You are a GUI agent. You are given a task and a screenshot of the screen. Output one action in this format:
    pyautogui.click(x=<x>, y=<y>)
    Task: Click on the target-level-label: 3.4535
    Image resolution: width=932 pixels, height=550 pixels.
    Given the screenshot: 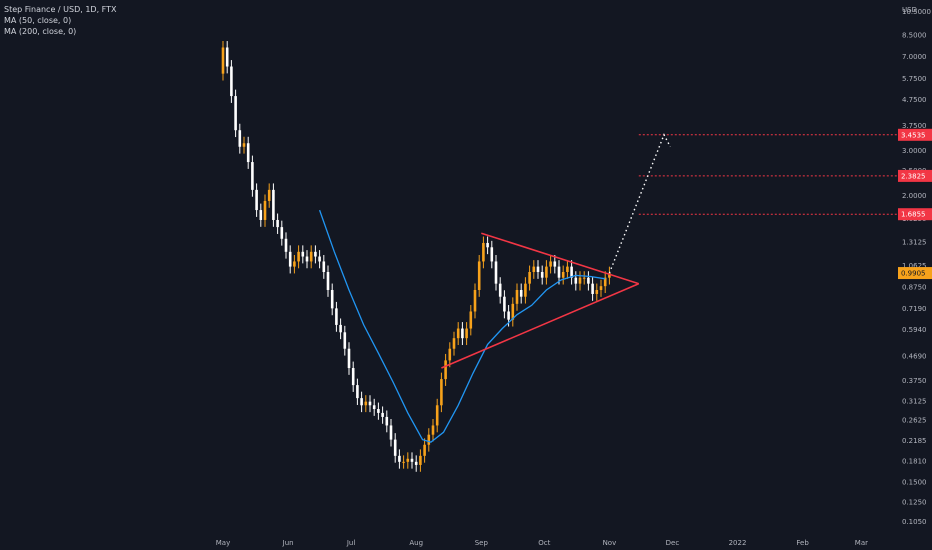 What is the action you would take?
    pyautogui.click(x=913, y=135)
    